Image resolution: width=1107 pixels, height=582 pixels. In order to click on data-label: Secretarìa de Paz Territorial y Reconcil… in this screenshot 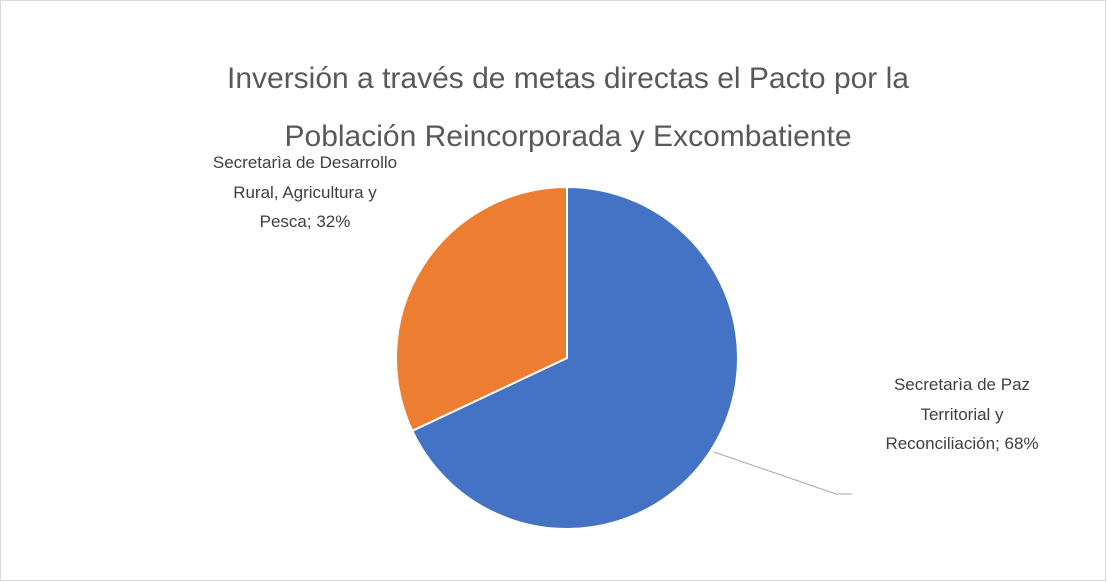, I will do `click(962, 414)`.